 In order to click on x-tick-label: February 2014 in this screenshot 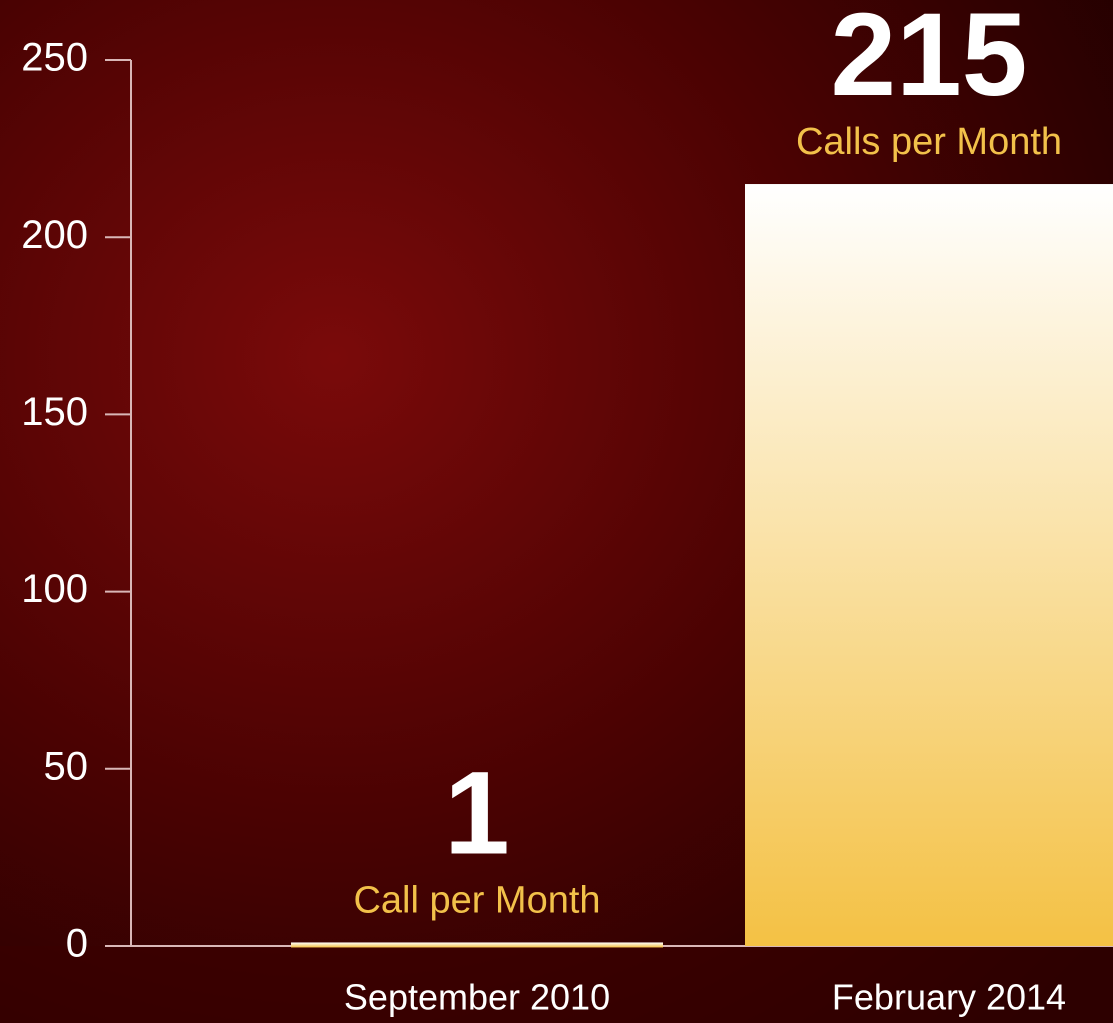, I will do `click(949, 997)`.